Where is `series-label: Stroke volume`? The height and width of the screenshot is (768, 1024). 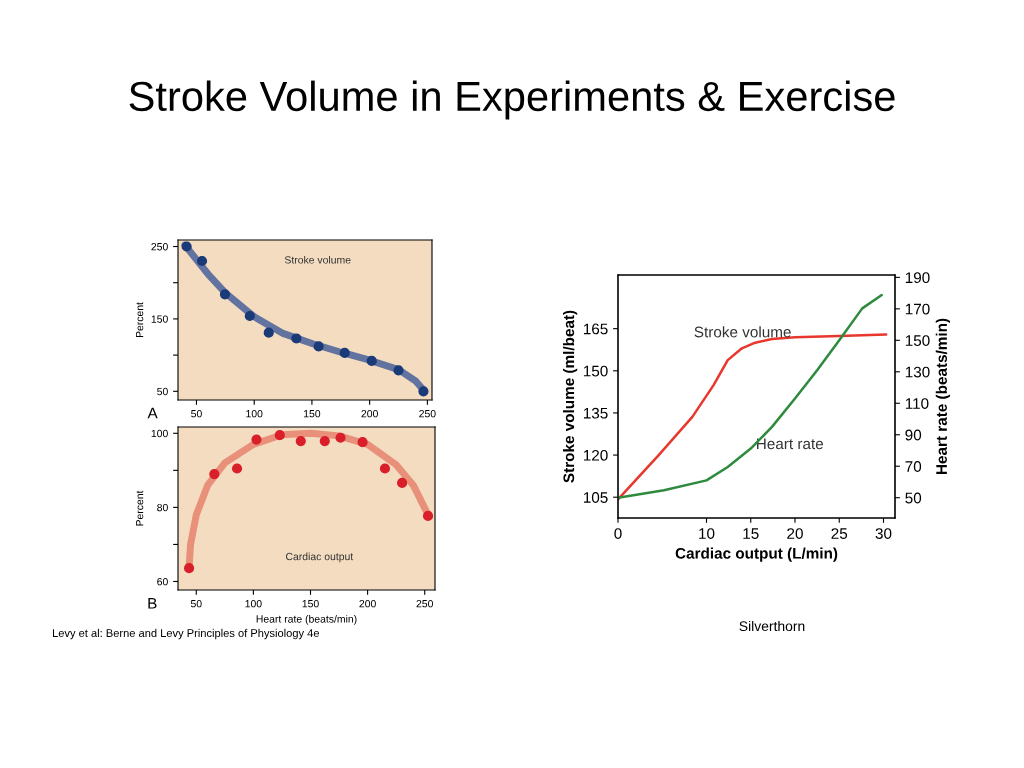 series-label: Stroke volume is located at coordinates (742, 332).